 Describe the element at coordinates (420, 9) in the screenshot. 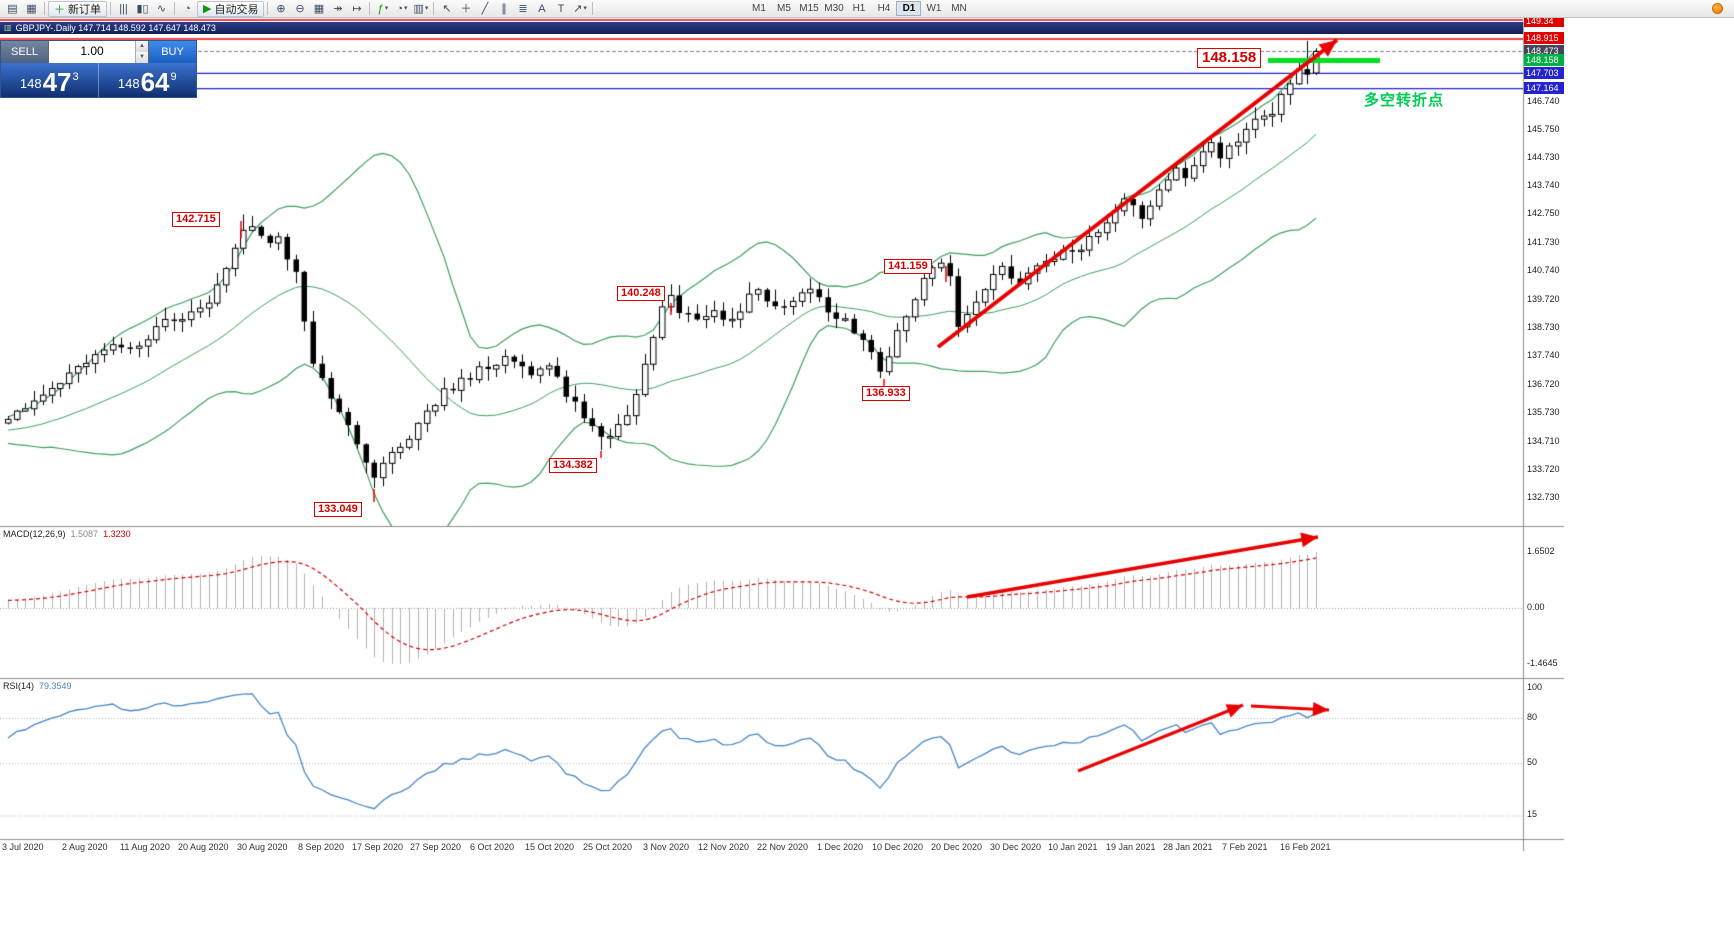

I see `templates-button: ▥ ▾` at that location.